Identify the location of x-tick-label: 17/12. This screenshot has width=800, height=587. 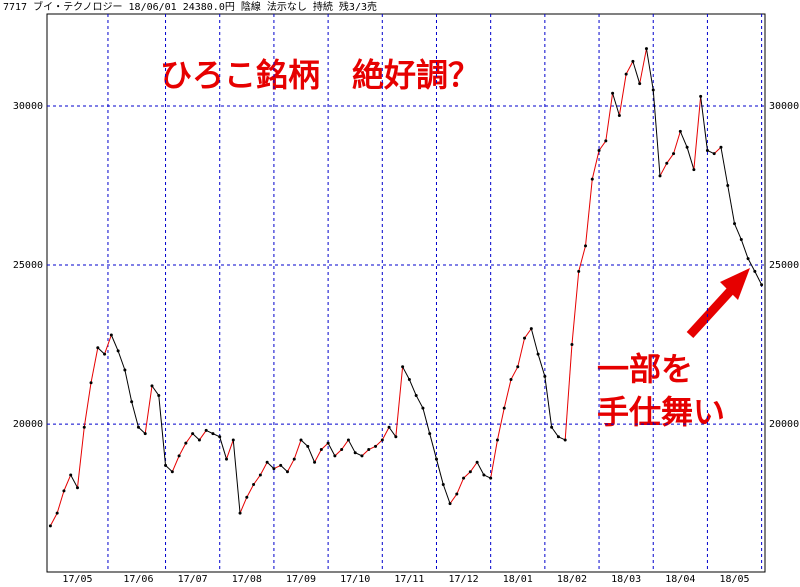
(464, 579).